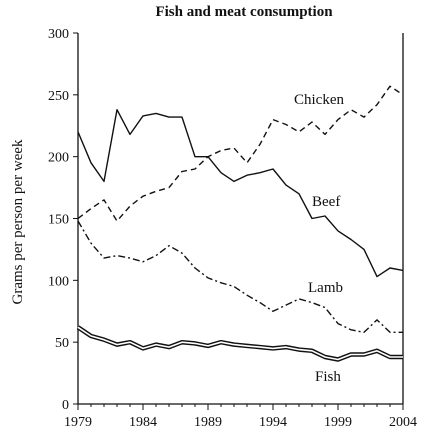 The height and width of the screenshot is (441, 428). What do you see at coordinates (326, 202) in the screenshot?
I see `series-label-beef: Beef` at bounding box center [326, 202].